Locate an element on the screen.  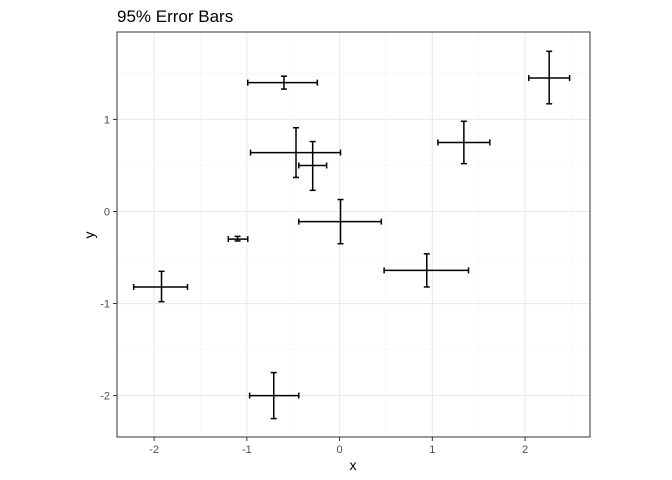
x-tick-label: 0 is located at coordinates (340, 450).